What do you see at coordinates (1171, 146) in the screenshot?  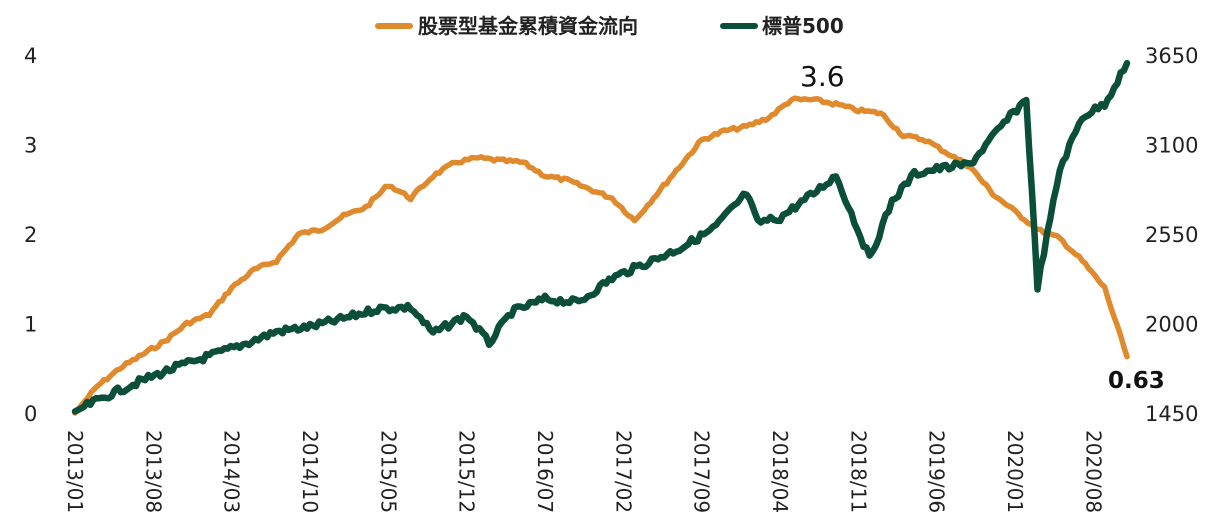 I see `right-tick-label: 3100` at bounding box center [1171, 146].